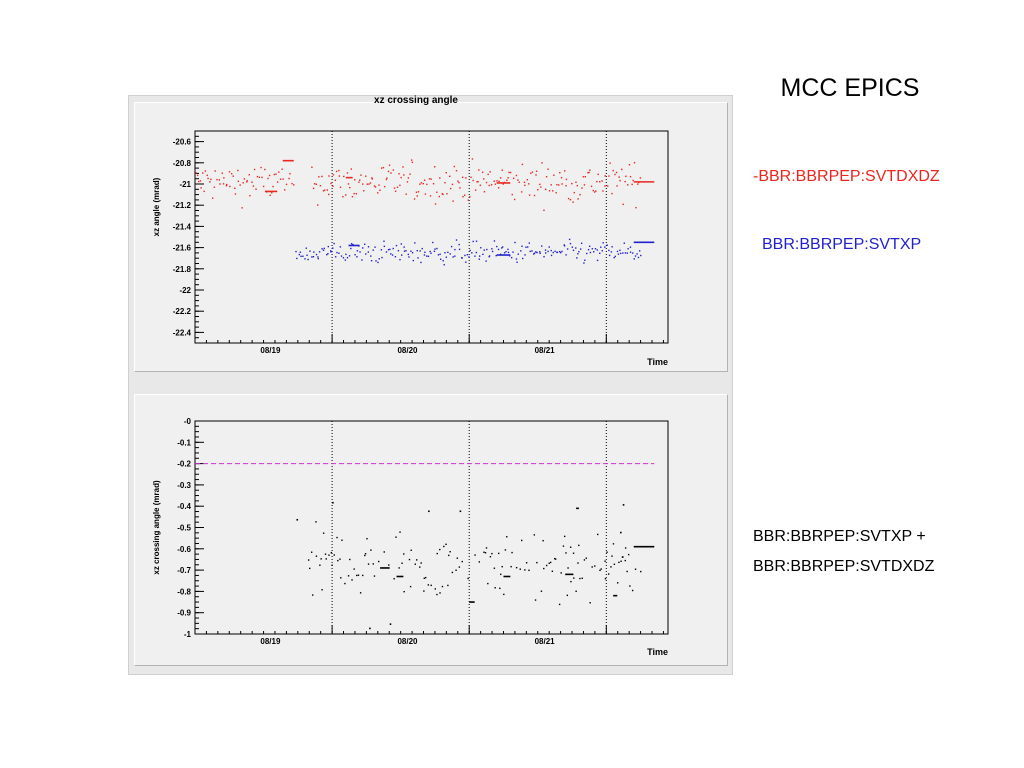 This screenshot has height=768, width=1024. What do you see at coordinates (839, 536) in the screenshot?
I see `series-label-sum-line1: BBR:BBRPEP:SVTXP +` at bounding box center [839, 536].